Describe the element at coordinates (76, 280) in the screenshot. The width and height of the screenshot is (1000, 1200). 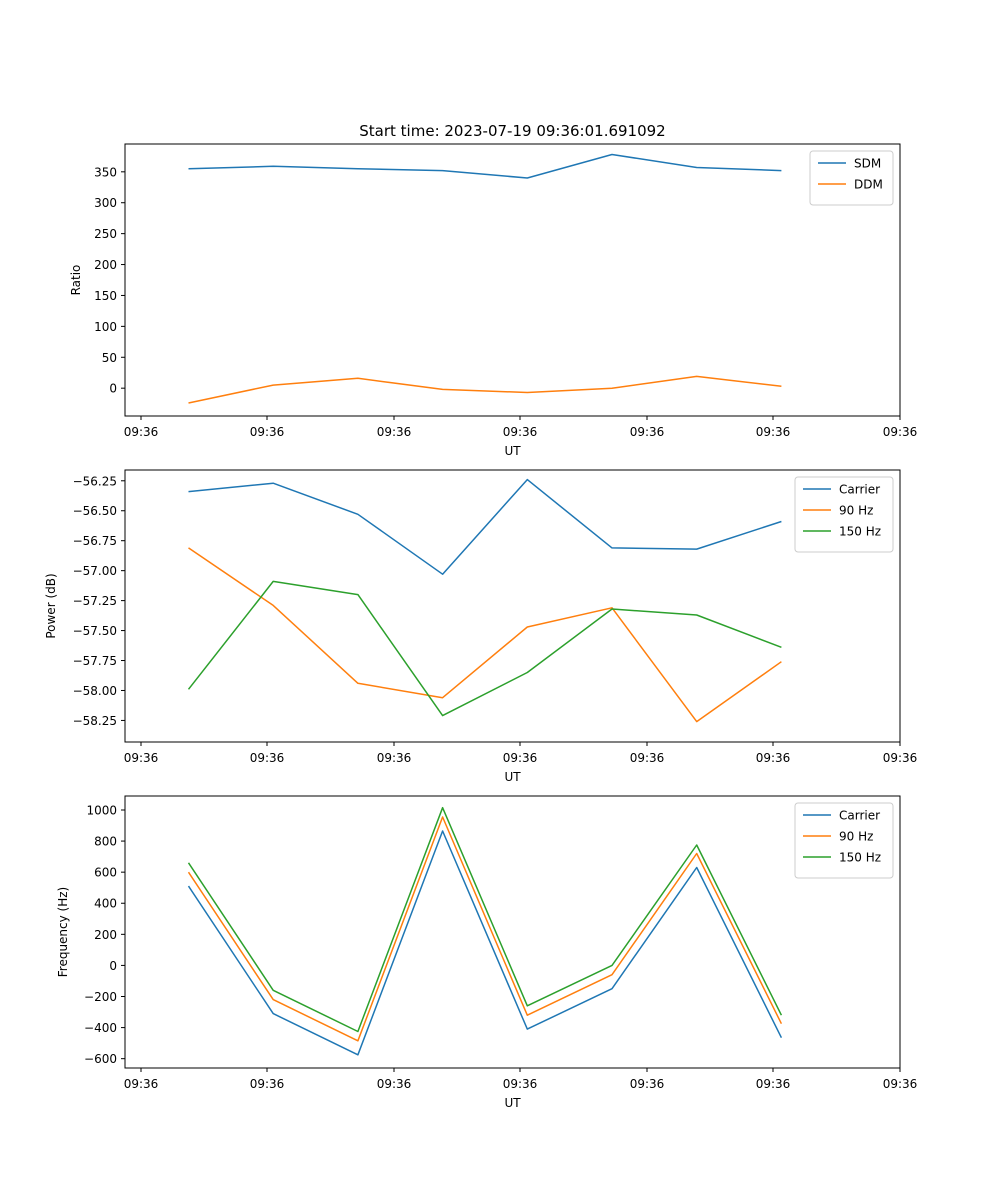
I see `y-axis-label: Ratio` at that location.